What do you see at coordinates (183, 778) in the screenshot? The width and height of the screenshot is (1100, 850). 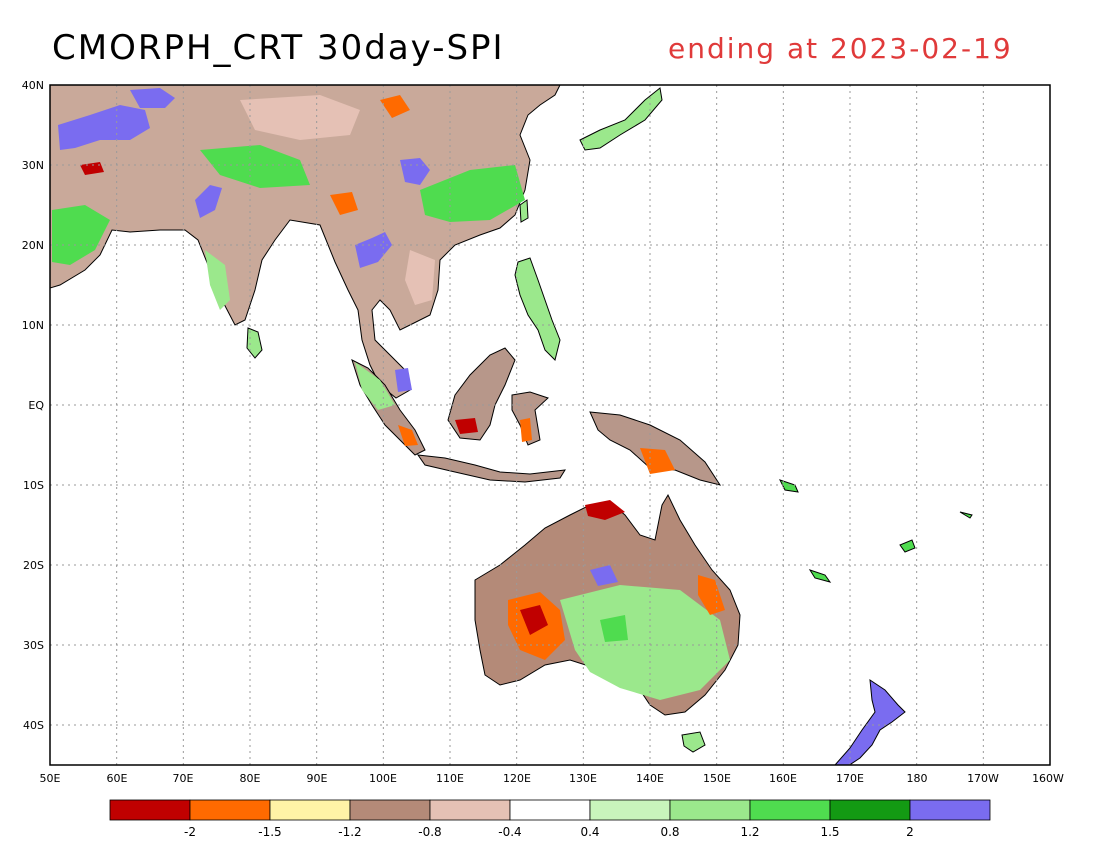 I see `lon-tick-label: 70E` at bounding box center [183, 778].